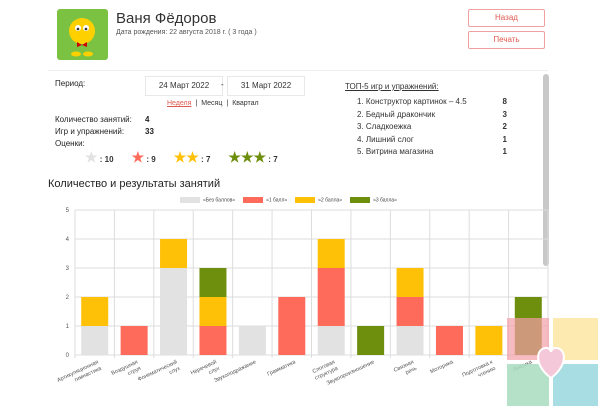 Image resolution: width=600 pixels, height=410 pixels. I want to click on rating-group: ★ : 9, so click(144, 157).